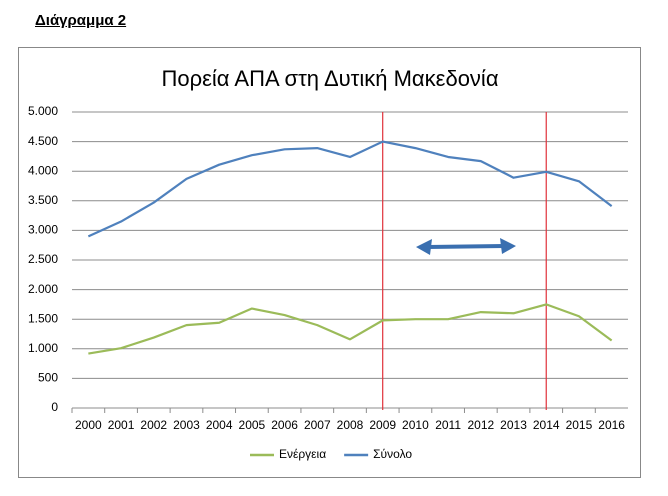 Image resolution: width=668 pixels, height=496 pixels. Describe the element at coordinates (219, 425) in the screenshot. I see `x-tick-label: 2004` at that location.